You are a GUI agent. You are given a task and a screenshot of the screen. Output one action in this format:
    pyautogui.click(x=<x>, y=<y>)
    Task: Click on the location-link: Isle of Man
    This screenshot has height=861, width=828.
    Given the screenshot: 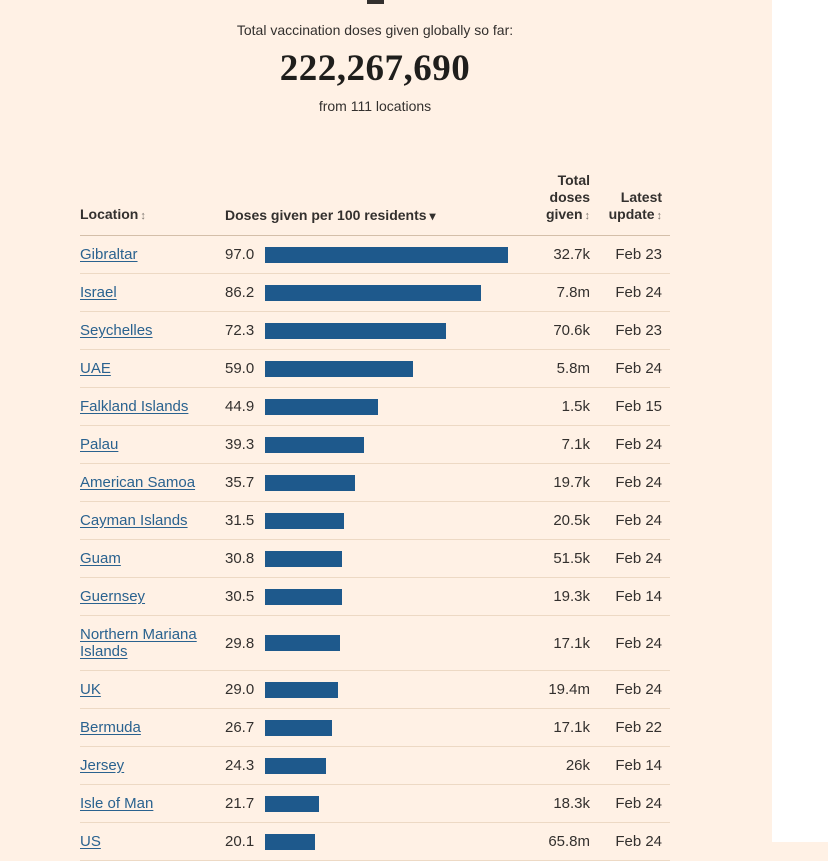 What is the action you would take?
    pyautogui.click(x=117, y=803)
    